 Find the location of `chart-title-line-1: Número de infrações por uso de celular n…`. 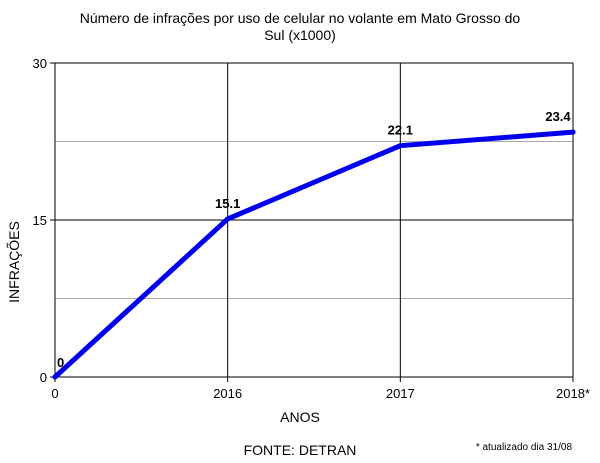

chart-title-line-1: Número de infrações por uso de celular n… is located at coordinates (300, 18).